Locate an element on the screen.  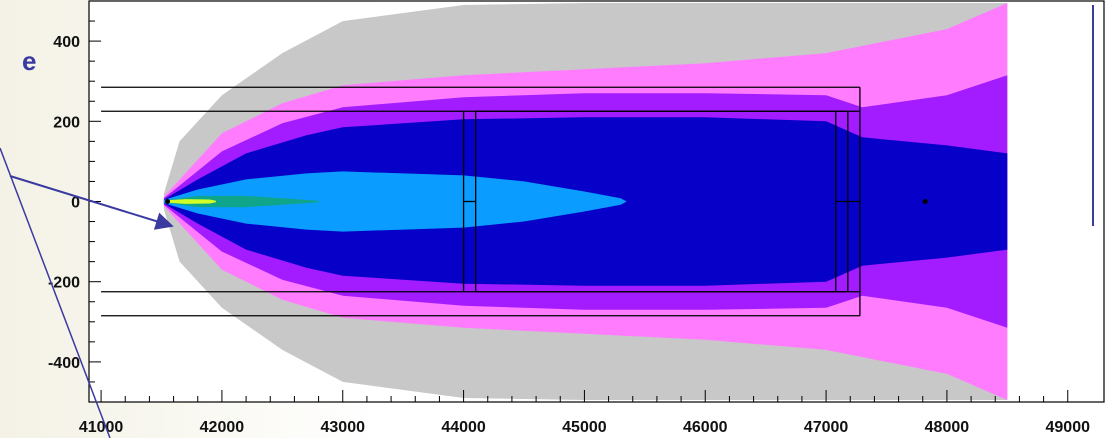
x-tick-label: 49000 is located at coordinates (1068, 427).